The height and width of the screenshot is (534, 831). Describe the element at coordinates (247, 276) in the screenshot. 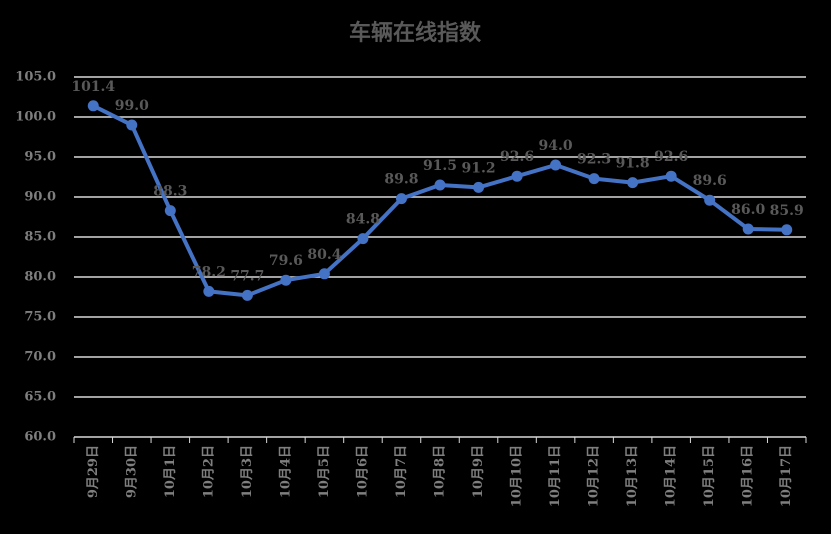

I see `data-label: 77.7` at that location.